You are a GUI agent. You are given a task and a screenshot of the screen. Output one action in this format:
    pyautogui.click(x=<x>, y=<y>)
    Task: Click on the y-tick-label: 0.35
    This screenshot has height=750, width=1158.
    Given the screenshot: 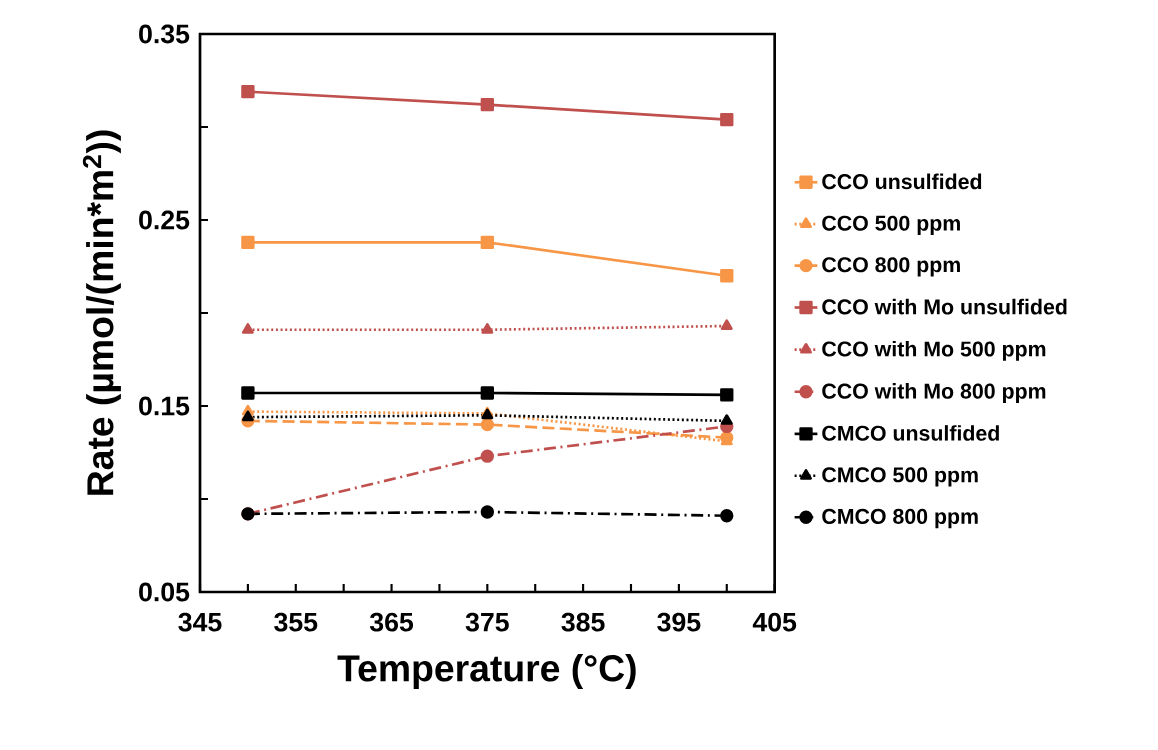 What is the action you would take?
    pyautogui.click(x=164, y=34)
    